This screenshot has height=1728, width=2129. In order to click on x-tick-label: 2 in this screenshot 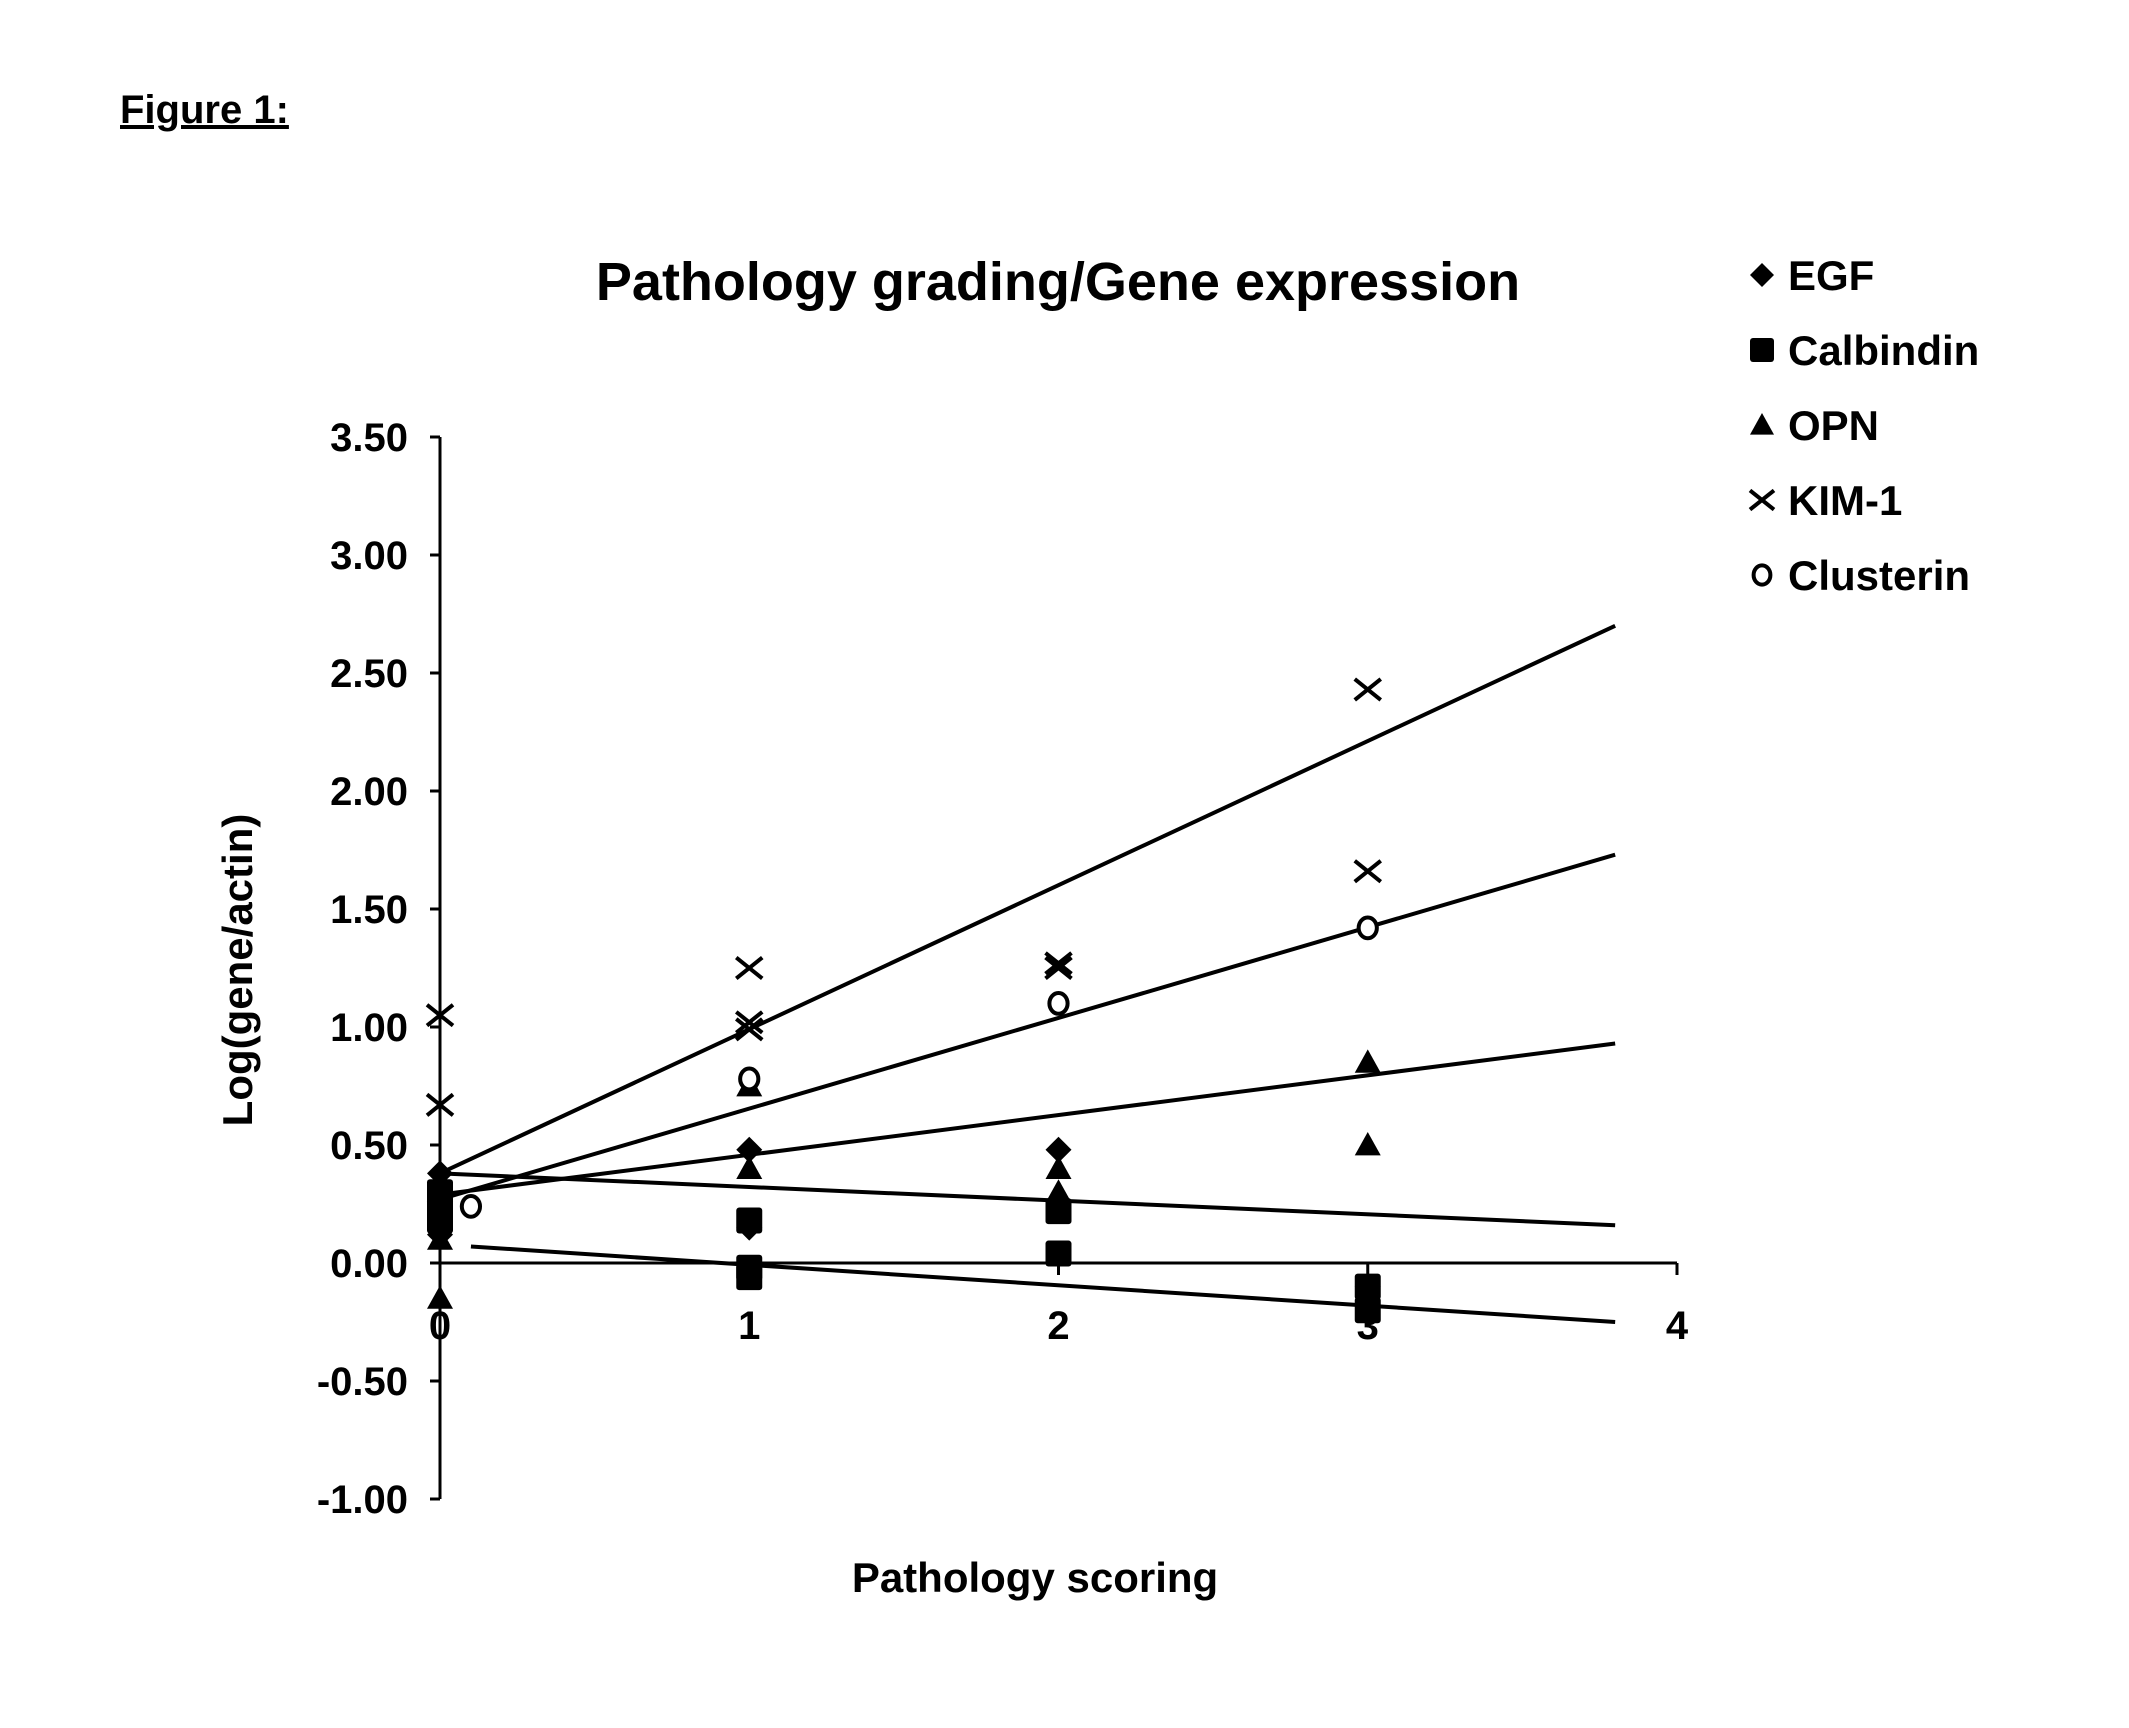, I will do `click(1058, 1326)`.